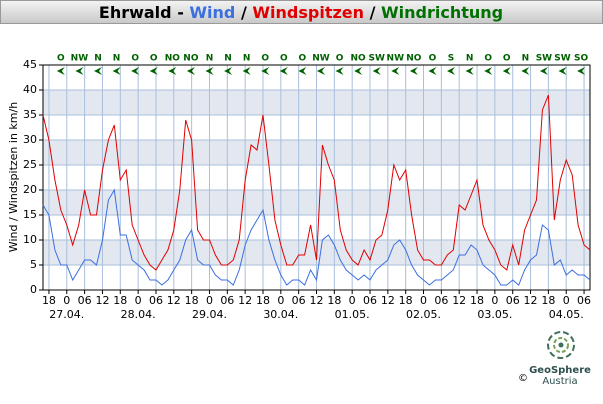 The image size is (603, 404). What do you see at coordinates (423, 314) in the screenshot?
I see `date-label: 02.05.` at bounding box center [423, 314].